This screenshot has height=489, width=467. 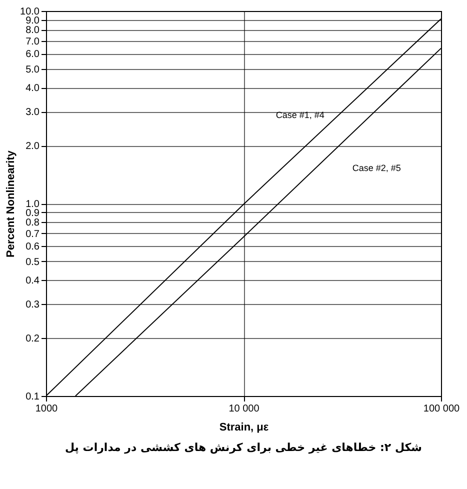 I want to click on y-tick-label: 3.0, so click(x=33, y=112).